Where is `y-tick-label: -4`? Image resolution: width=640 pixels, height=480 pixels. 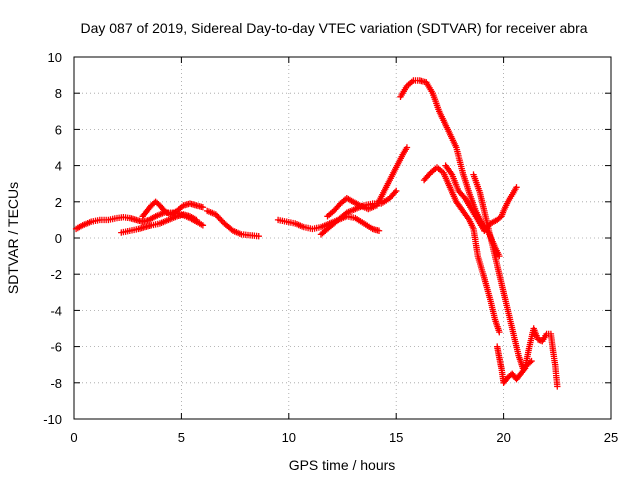
y-tick-label: -4 is located at coordinates (56, 310).